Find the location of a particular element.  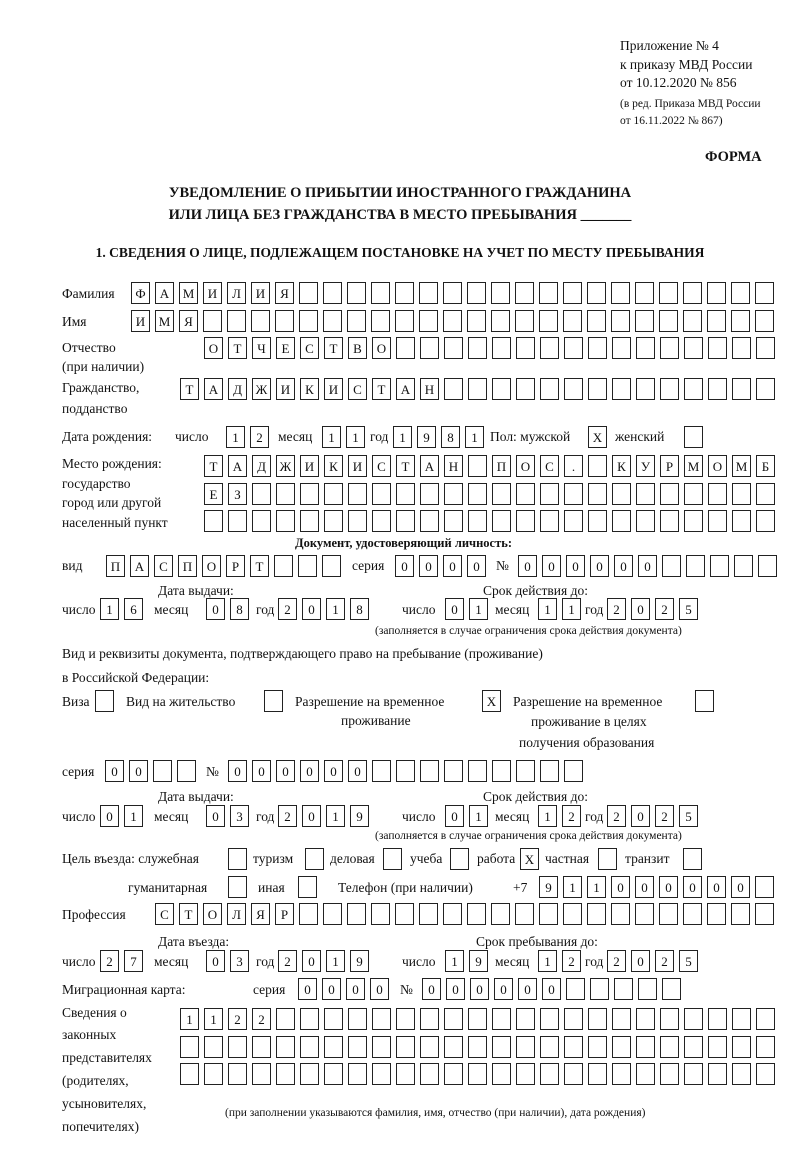

trp-education-checkbox is located at coordinates (704, 701).